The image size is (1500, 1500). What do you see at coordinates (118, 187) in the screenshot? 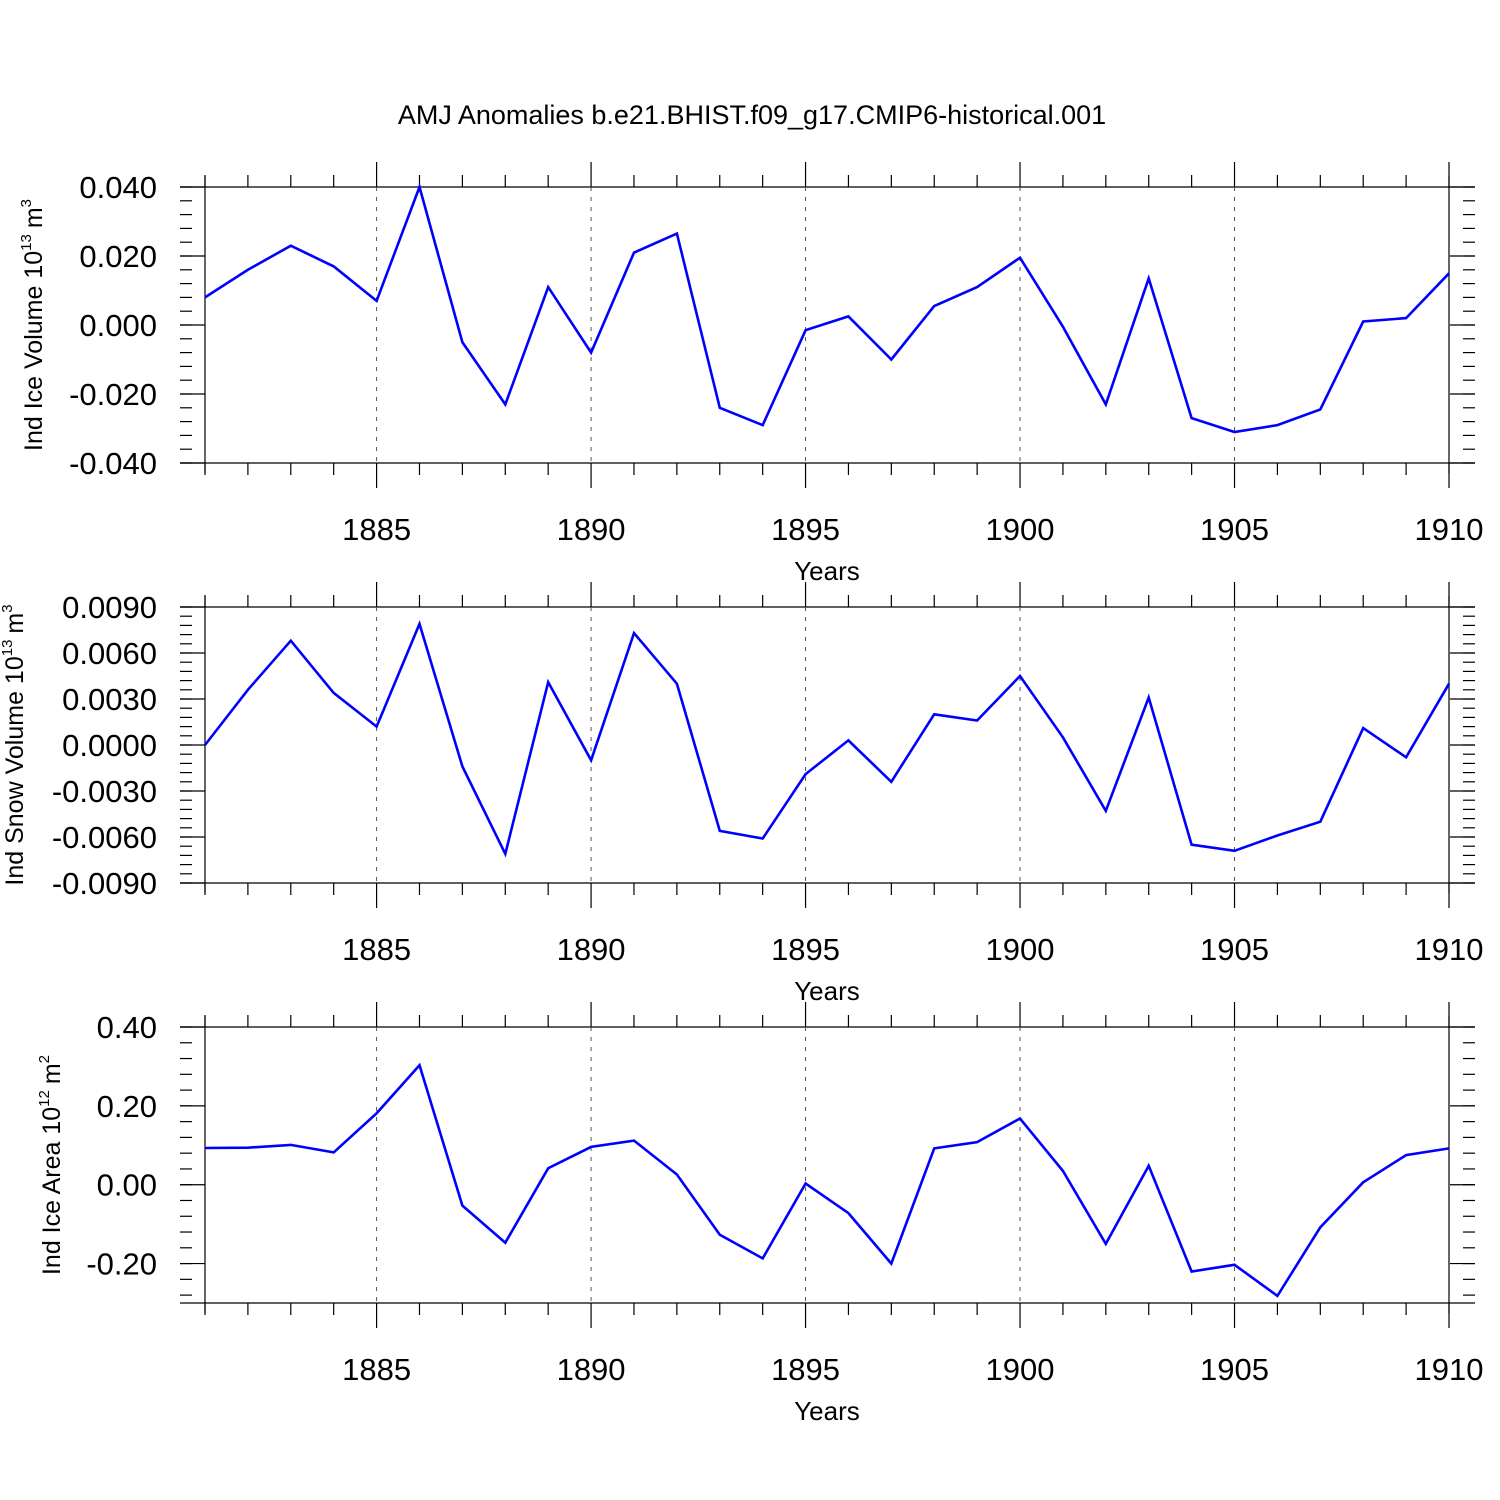
I see `y-tick-label: 0.040` at bounding box center [118, 187].